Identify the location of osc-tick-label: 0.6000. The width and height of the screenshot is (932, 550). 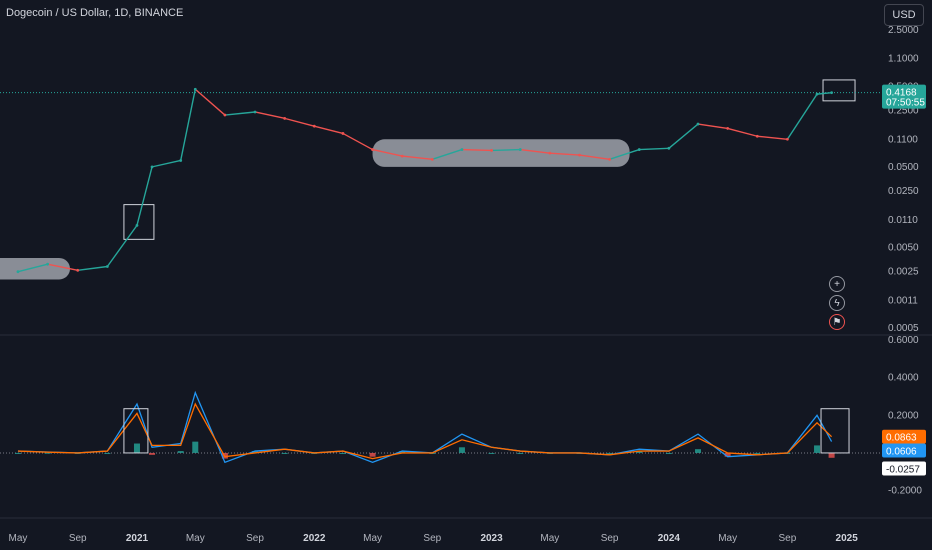
(903, 340).